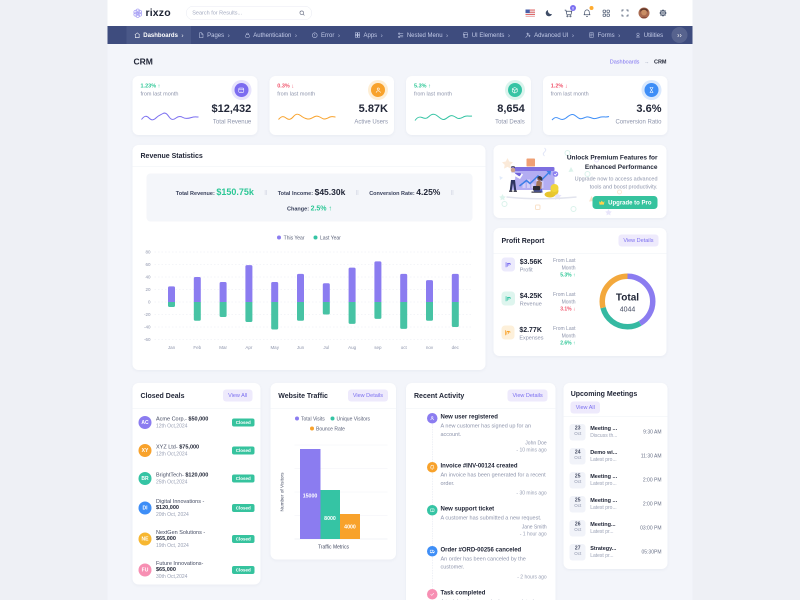  Describe the element at coordinates (274, 347) in the screenshot. I see `svg-text: May` at that location.